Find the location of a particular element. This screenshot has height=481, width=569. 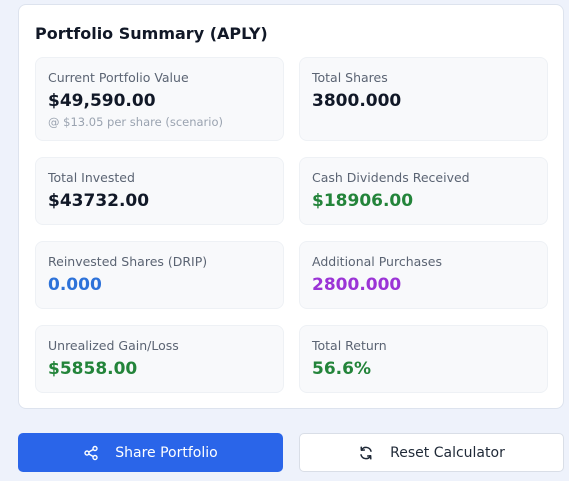

additional-purchases-value: 2800.000 is located at coordinates (357, 285).